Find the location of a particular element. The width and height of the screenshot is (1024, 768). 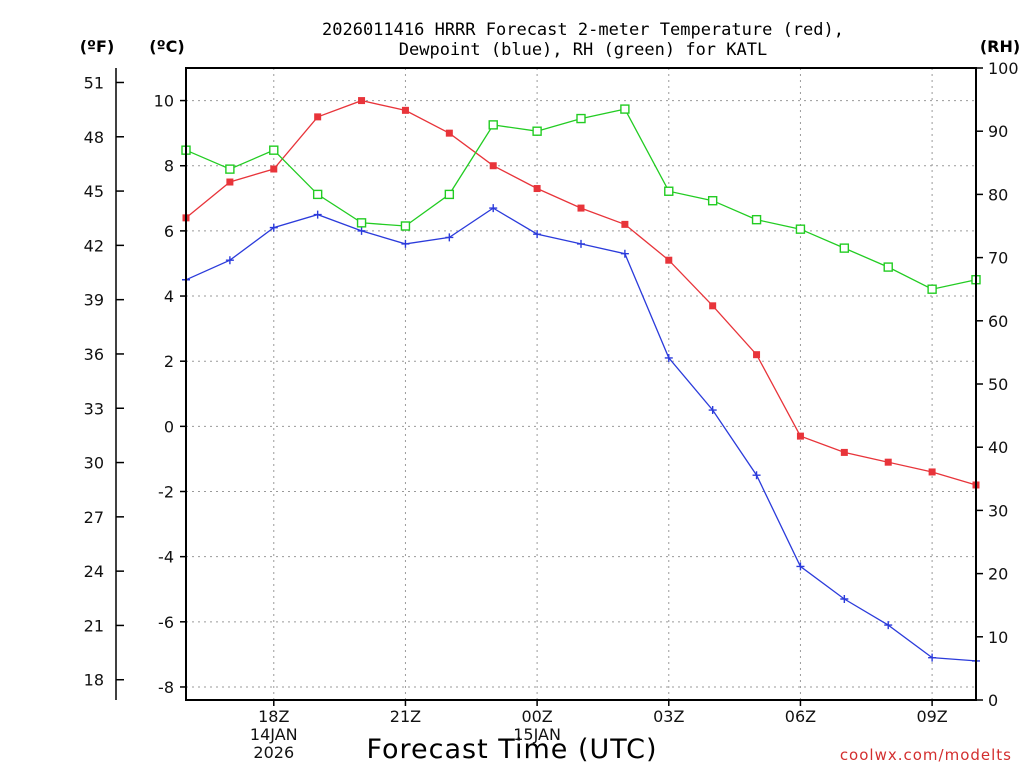

c-tick-label: -2 is located at coordinates (166, 492).